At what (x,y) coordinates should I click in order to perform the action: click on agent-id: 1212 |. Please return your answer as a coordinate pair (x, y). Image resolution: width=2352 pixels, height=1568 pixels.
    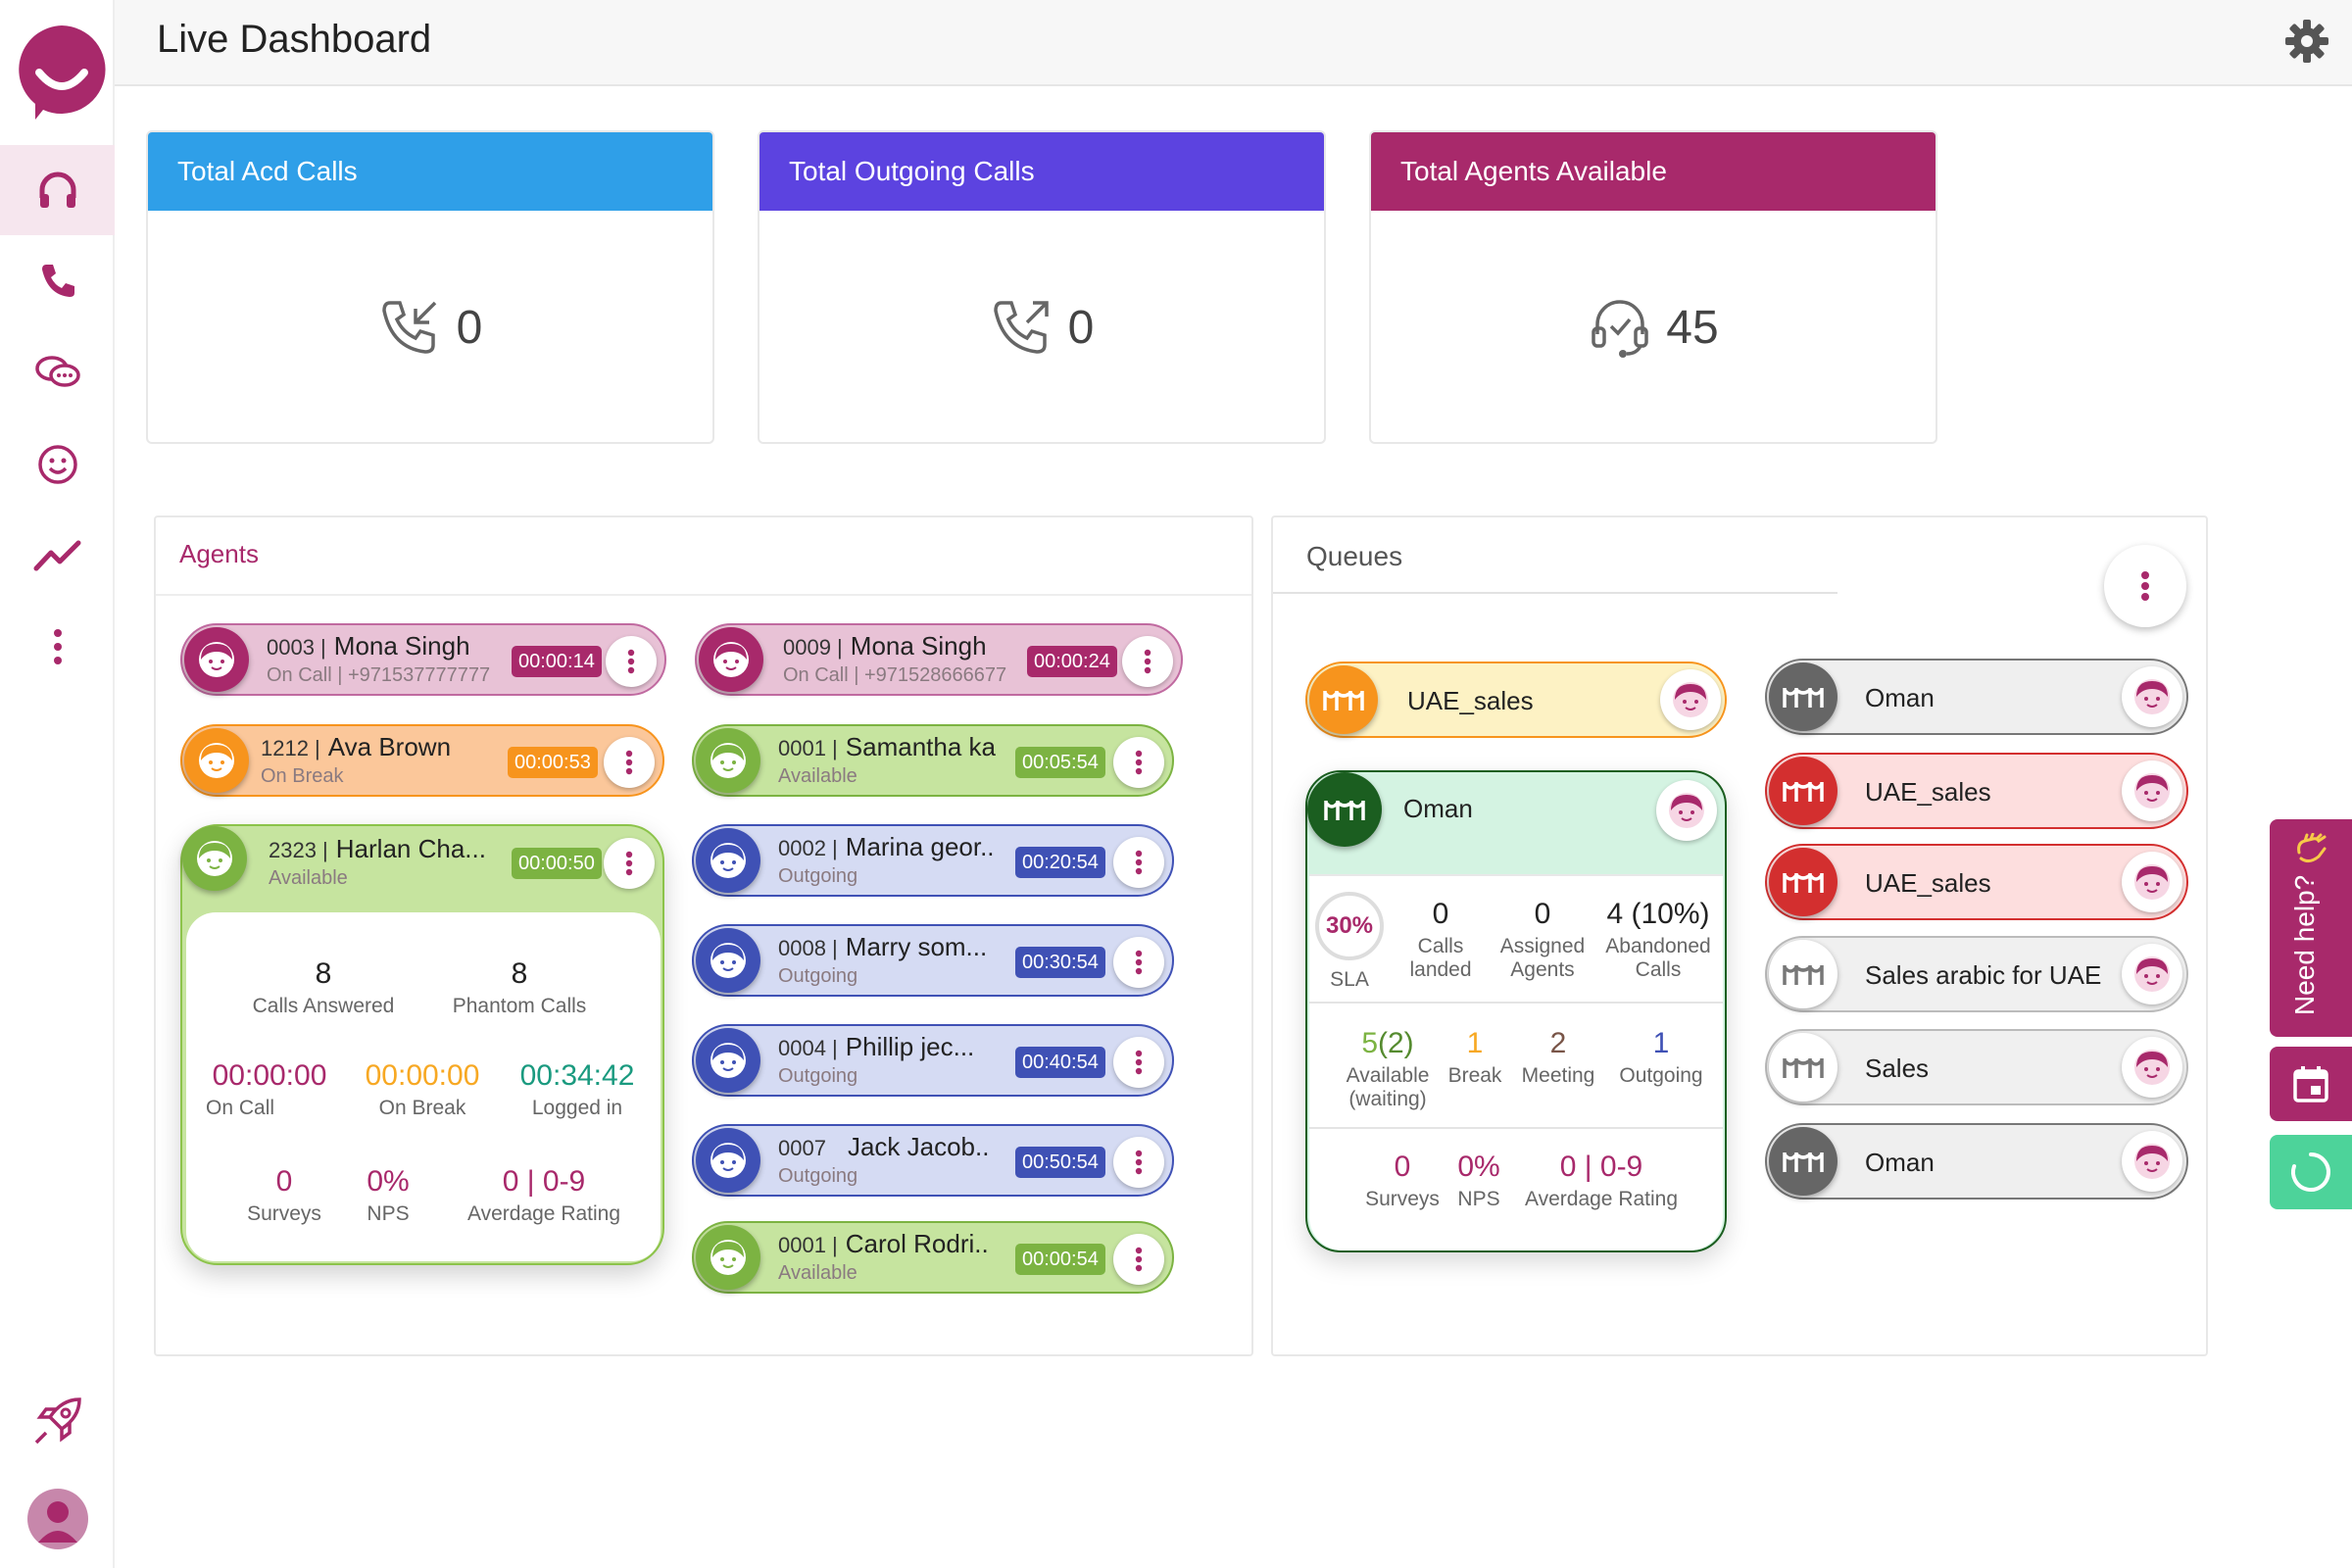
    Looking at the image, I should click on (290, 748).